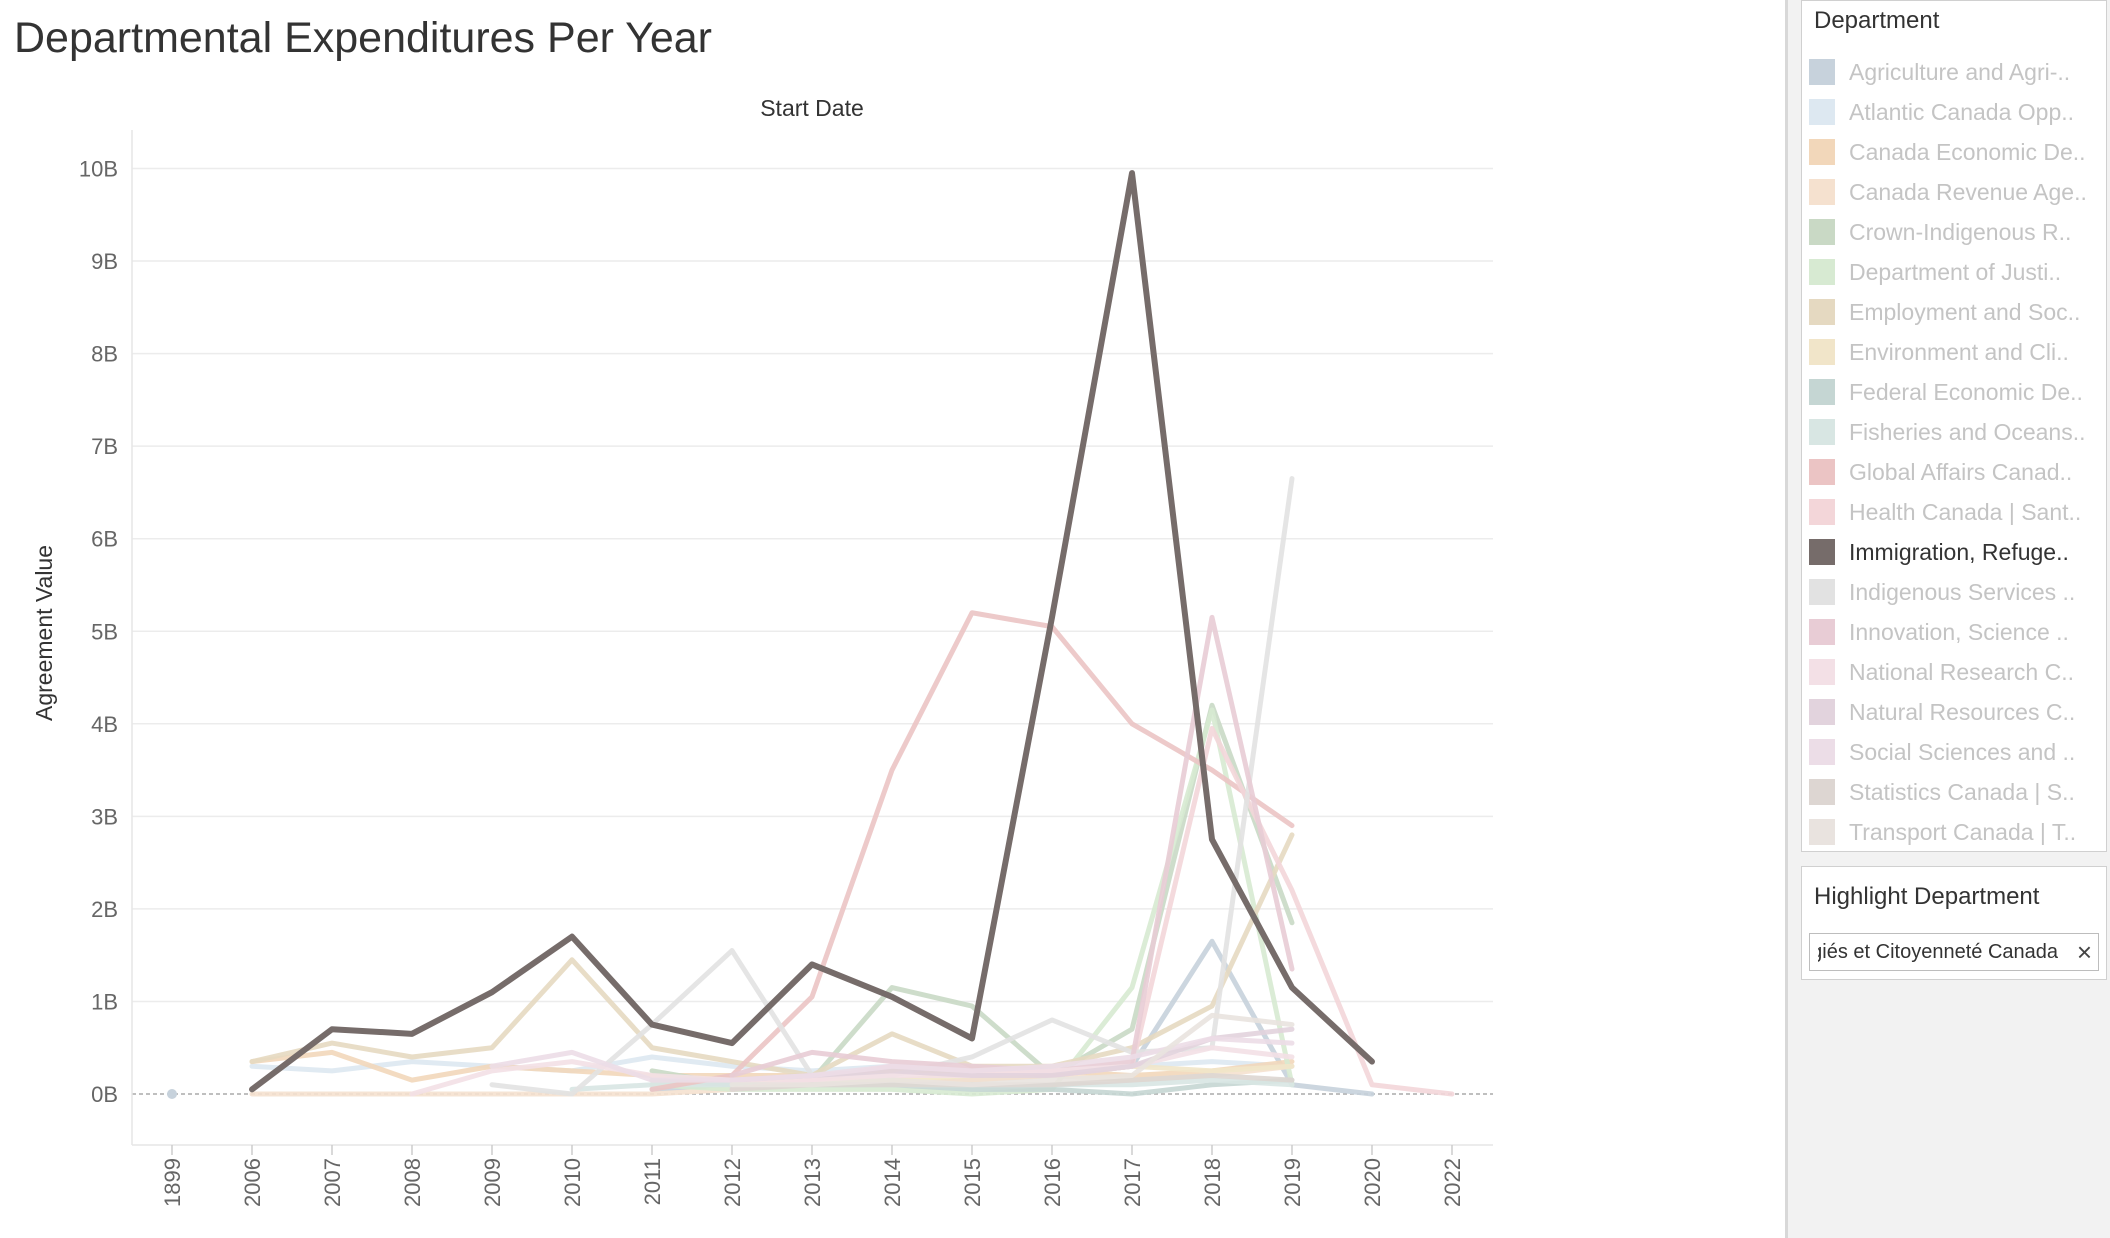 Image resolution: width=2110 pixels, height=1238 pixels. I want to click on legend-label: Immigration, Refuge.., so click(1959, 551).